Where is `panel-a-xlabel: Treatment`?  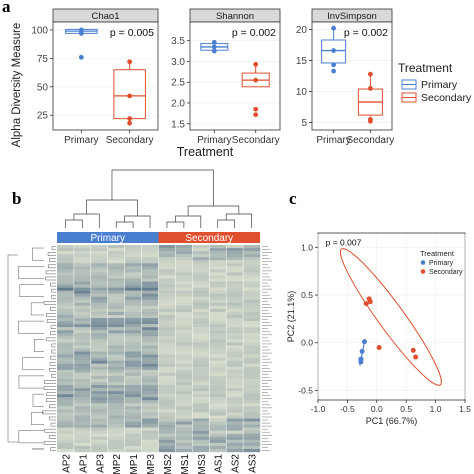
panel-a-xlabel: Treatment is located at coordinates (205, 152).